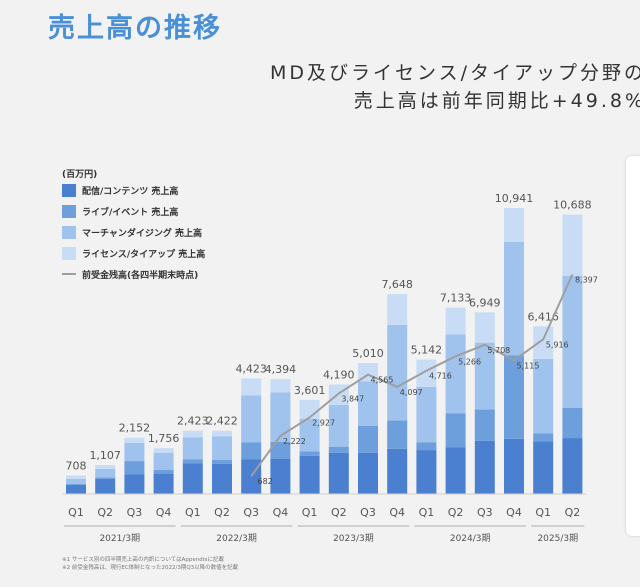  What do you see at coordinates (427, 512) in the screenshot?
I see `x-tick-label-12: Q1` at bounding box center [427, 512].